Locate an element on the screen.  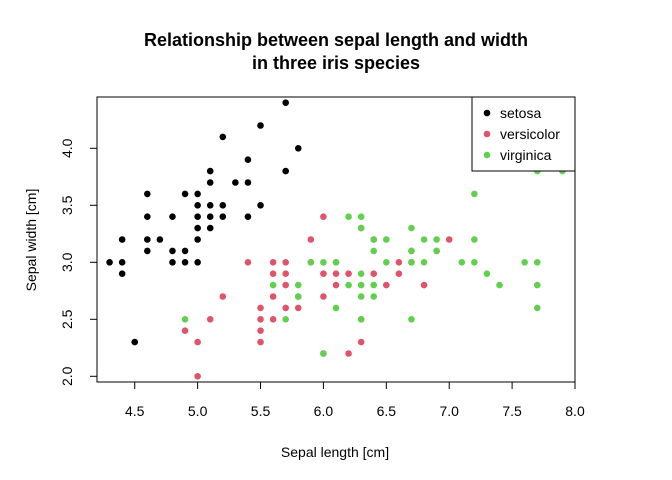
legend-label-virginica: virginica is located at coordinates (526, 155).